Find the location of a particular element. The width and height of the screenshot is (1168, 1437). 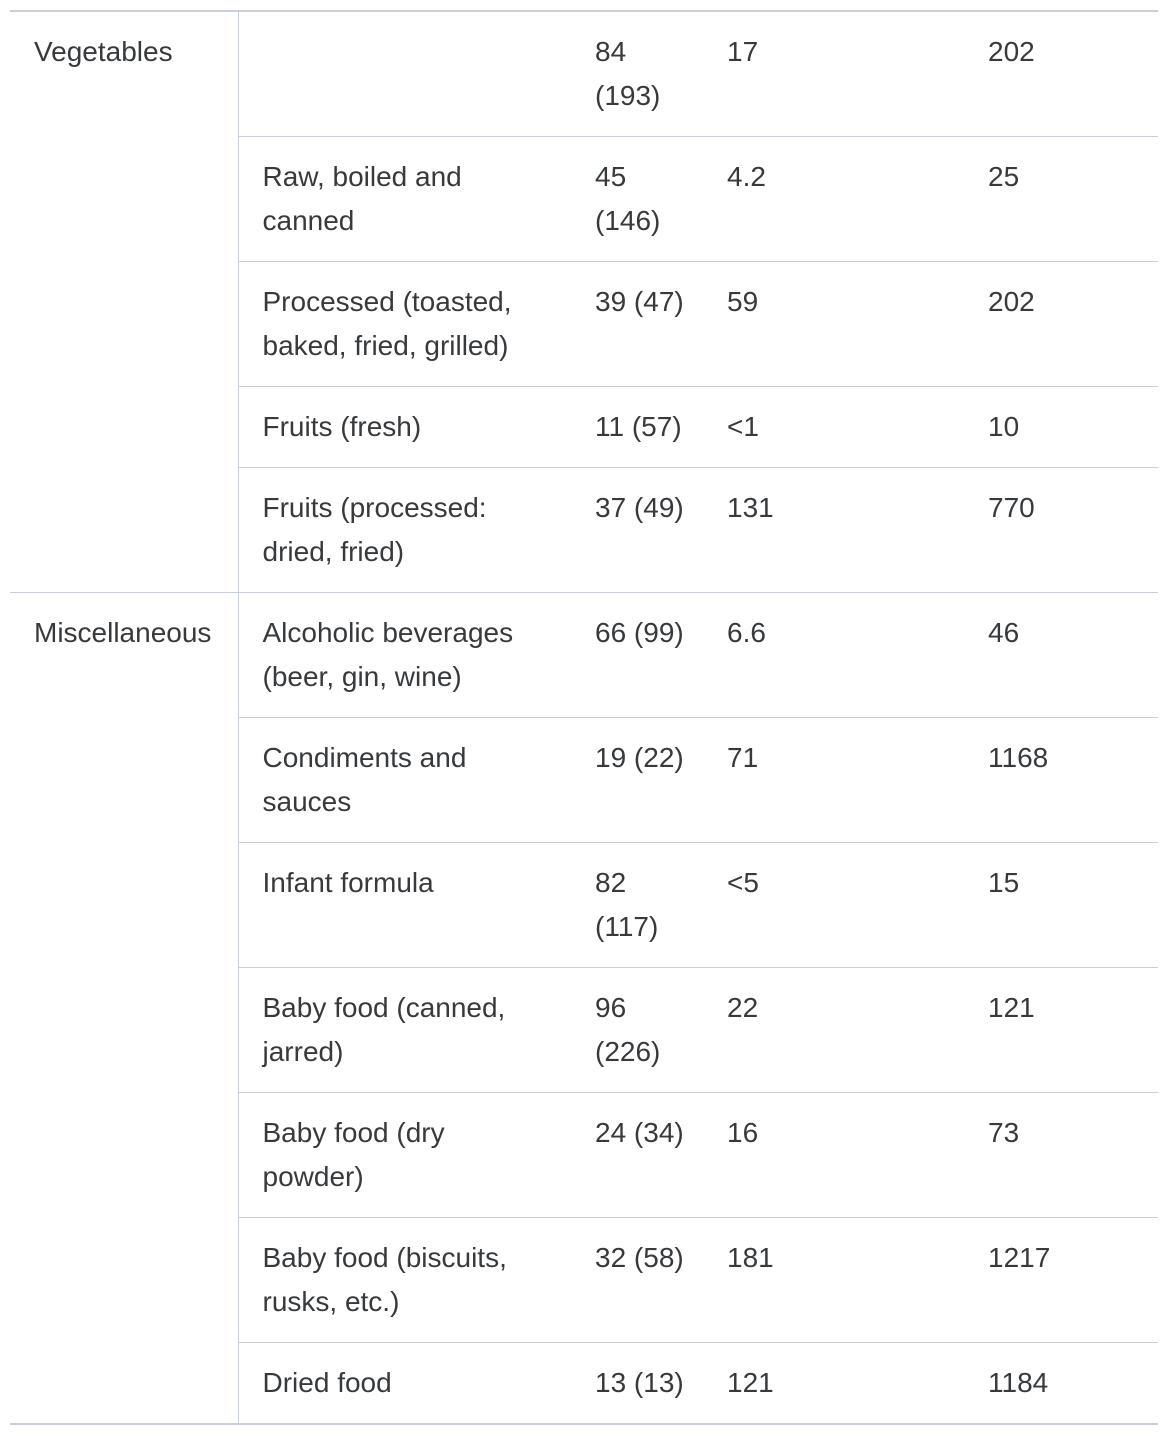

value-cell: 1184 is located at coordinates (1061, 1383).